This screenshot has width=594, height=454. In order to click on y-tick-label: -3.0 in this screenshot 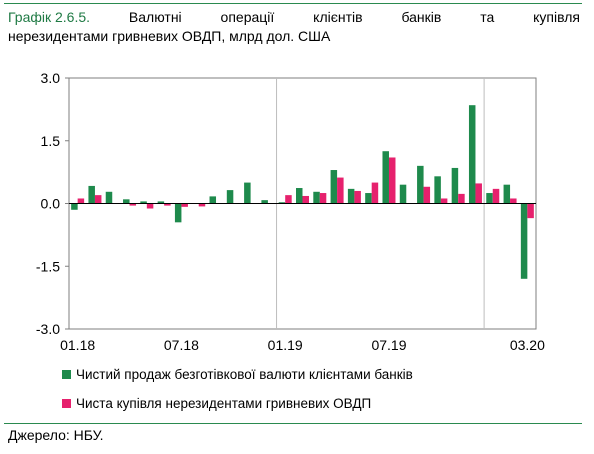, I will do `click(48, 329)`.